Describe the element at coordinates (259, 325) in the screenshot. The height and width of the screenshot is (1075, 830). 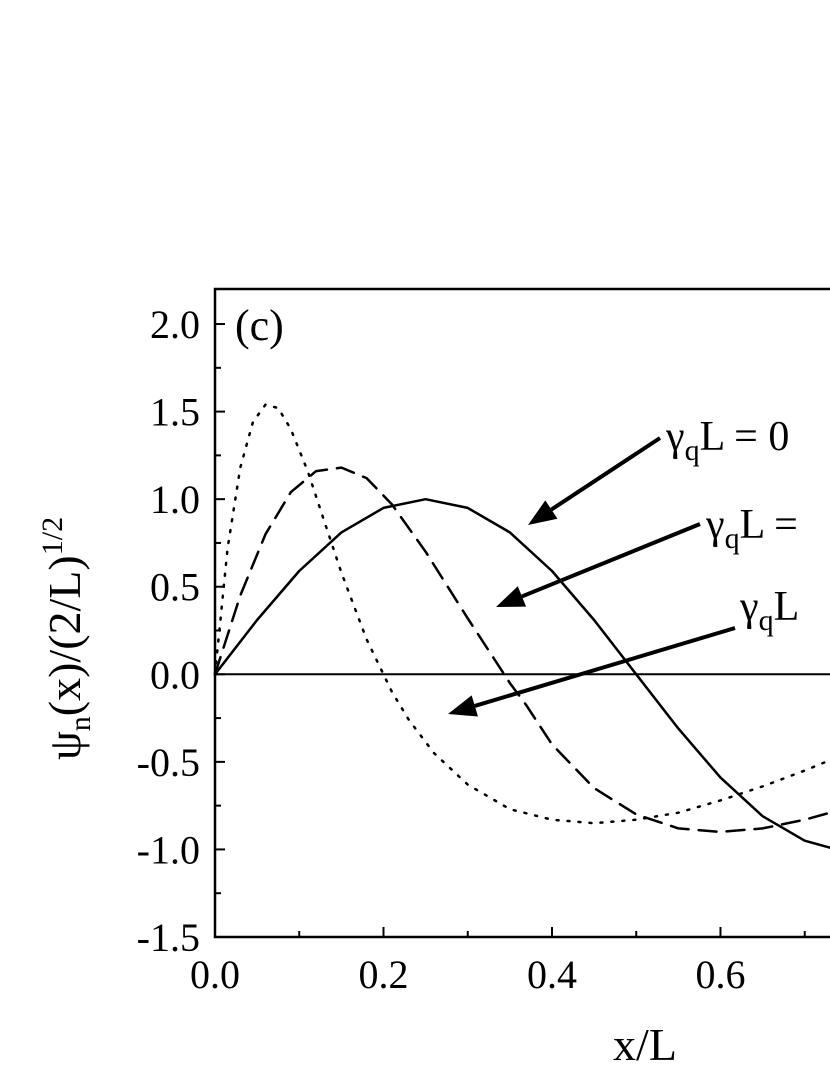
I see `panel-label: (c)` at that location.